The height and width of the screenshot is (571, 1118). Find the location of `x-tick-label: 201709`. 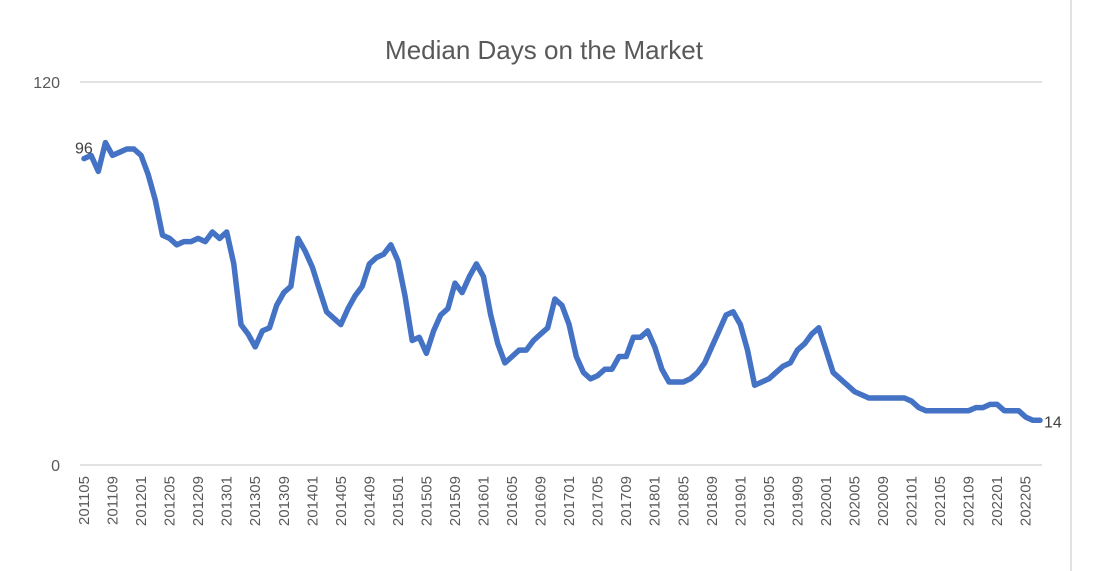

x-tick-label: 201709 is located at coordinates (626, 501).